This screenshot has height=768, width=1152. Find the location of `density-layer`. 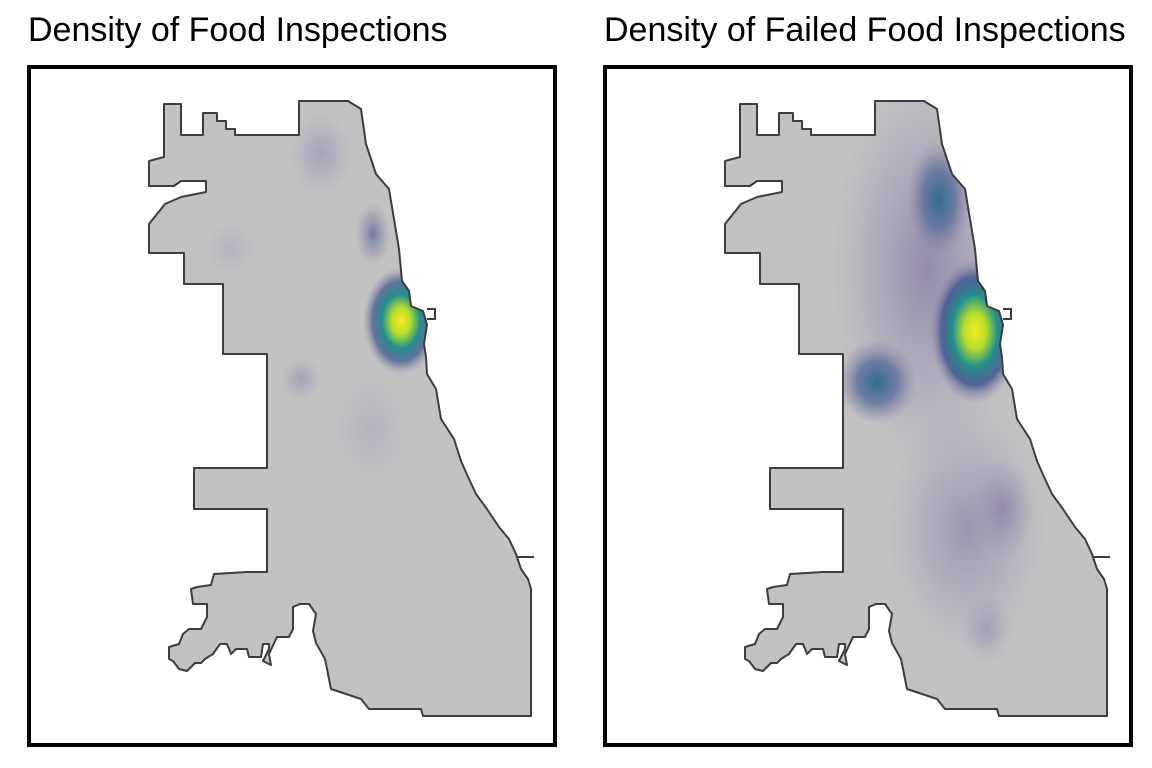

density-layer is located at coordinates (939, 382).